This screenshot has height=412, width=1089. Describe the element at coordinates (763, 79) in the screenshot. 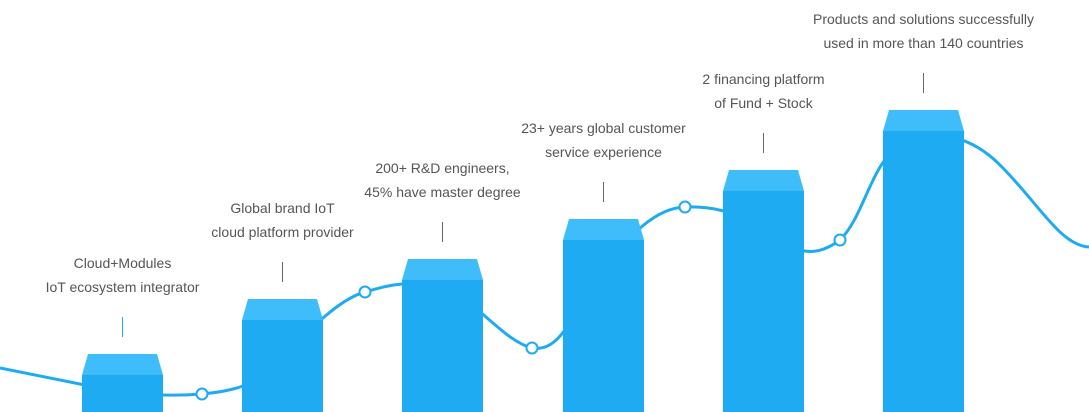

I see `milestone-text: 2 financing platform` at that location.